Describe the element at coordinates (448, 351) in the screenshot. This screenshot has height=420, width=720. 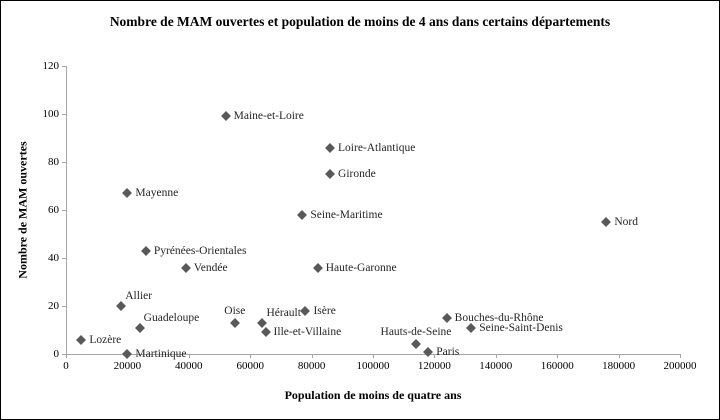
I see `data-point-label: Paris` at that location.